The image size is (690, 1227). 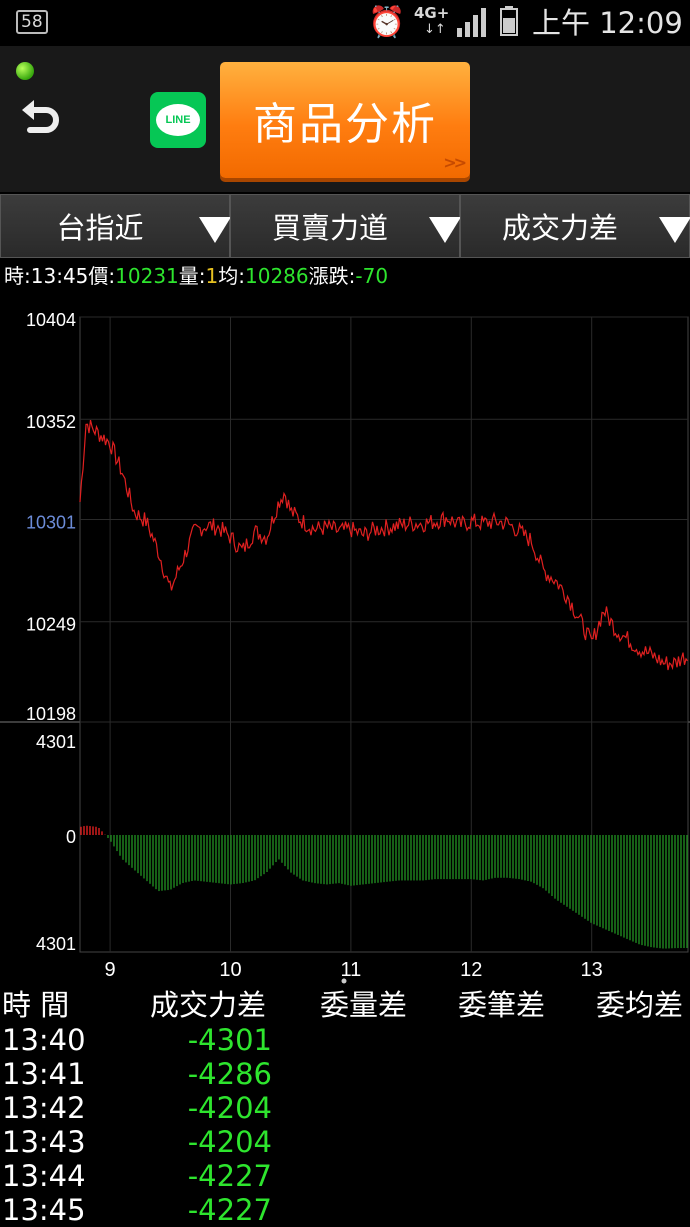 What do you see at coordinates (100, 228) in the screenshot?
I see `symbol-dropdown-label: 台指近` at bounding box center [100, 228].